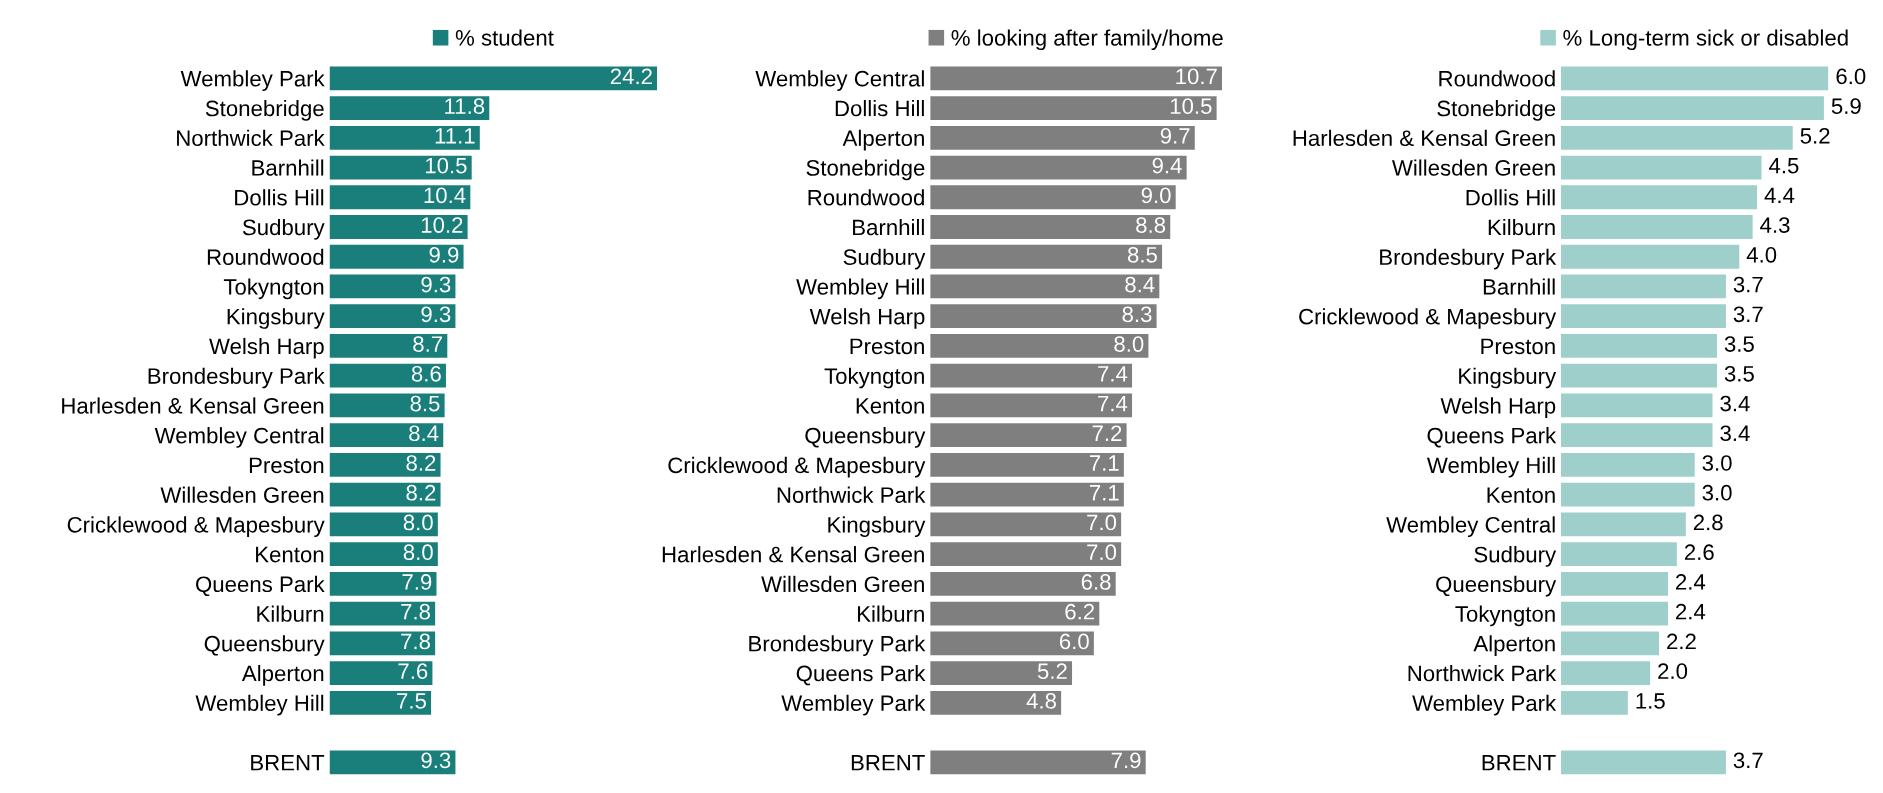 The height and width of the screenshot is (793, 1883). Describe the element at coordinates (1137, 314) in the screenshot. I see `data-label: 8.3` at that location.